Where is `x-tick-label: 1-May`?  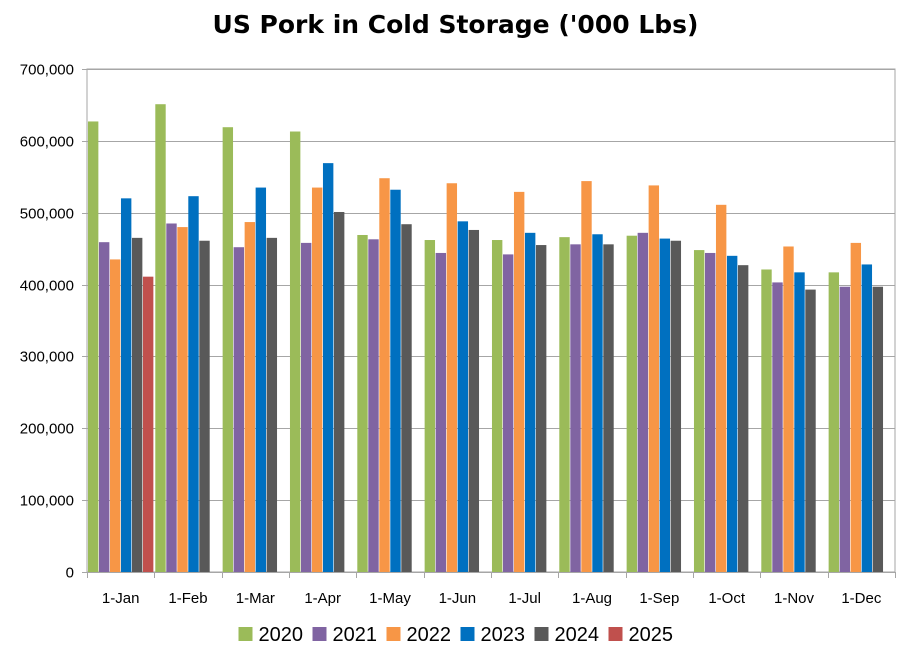 x-tick-label: 1-May is located at coordinates (390, 598).